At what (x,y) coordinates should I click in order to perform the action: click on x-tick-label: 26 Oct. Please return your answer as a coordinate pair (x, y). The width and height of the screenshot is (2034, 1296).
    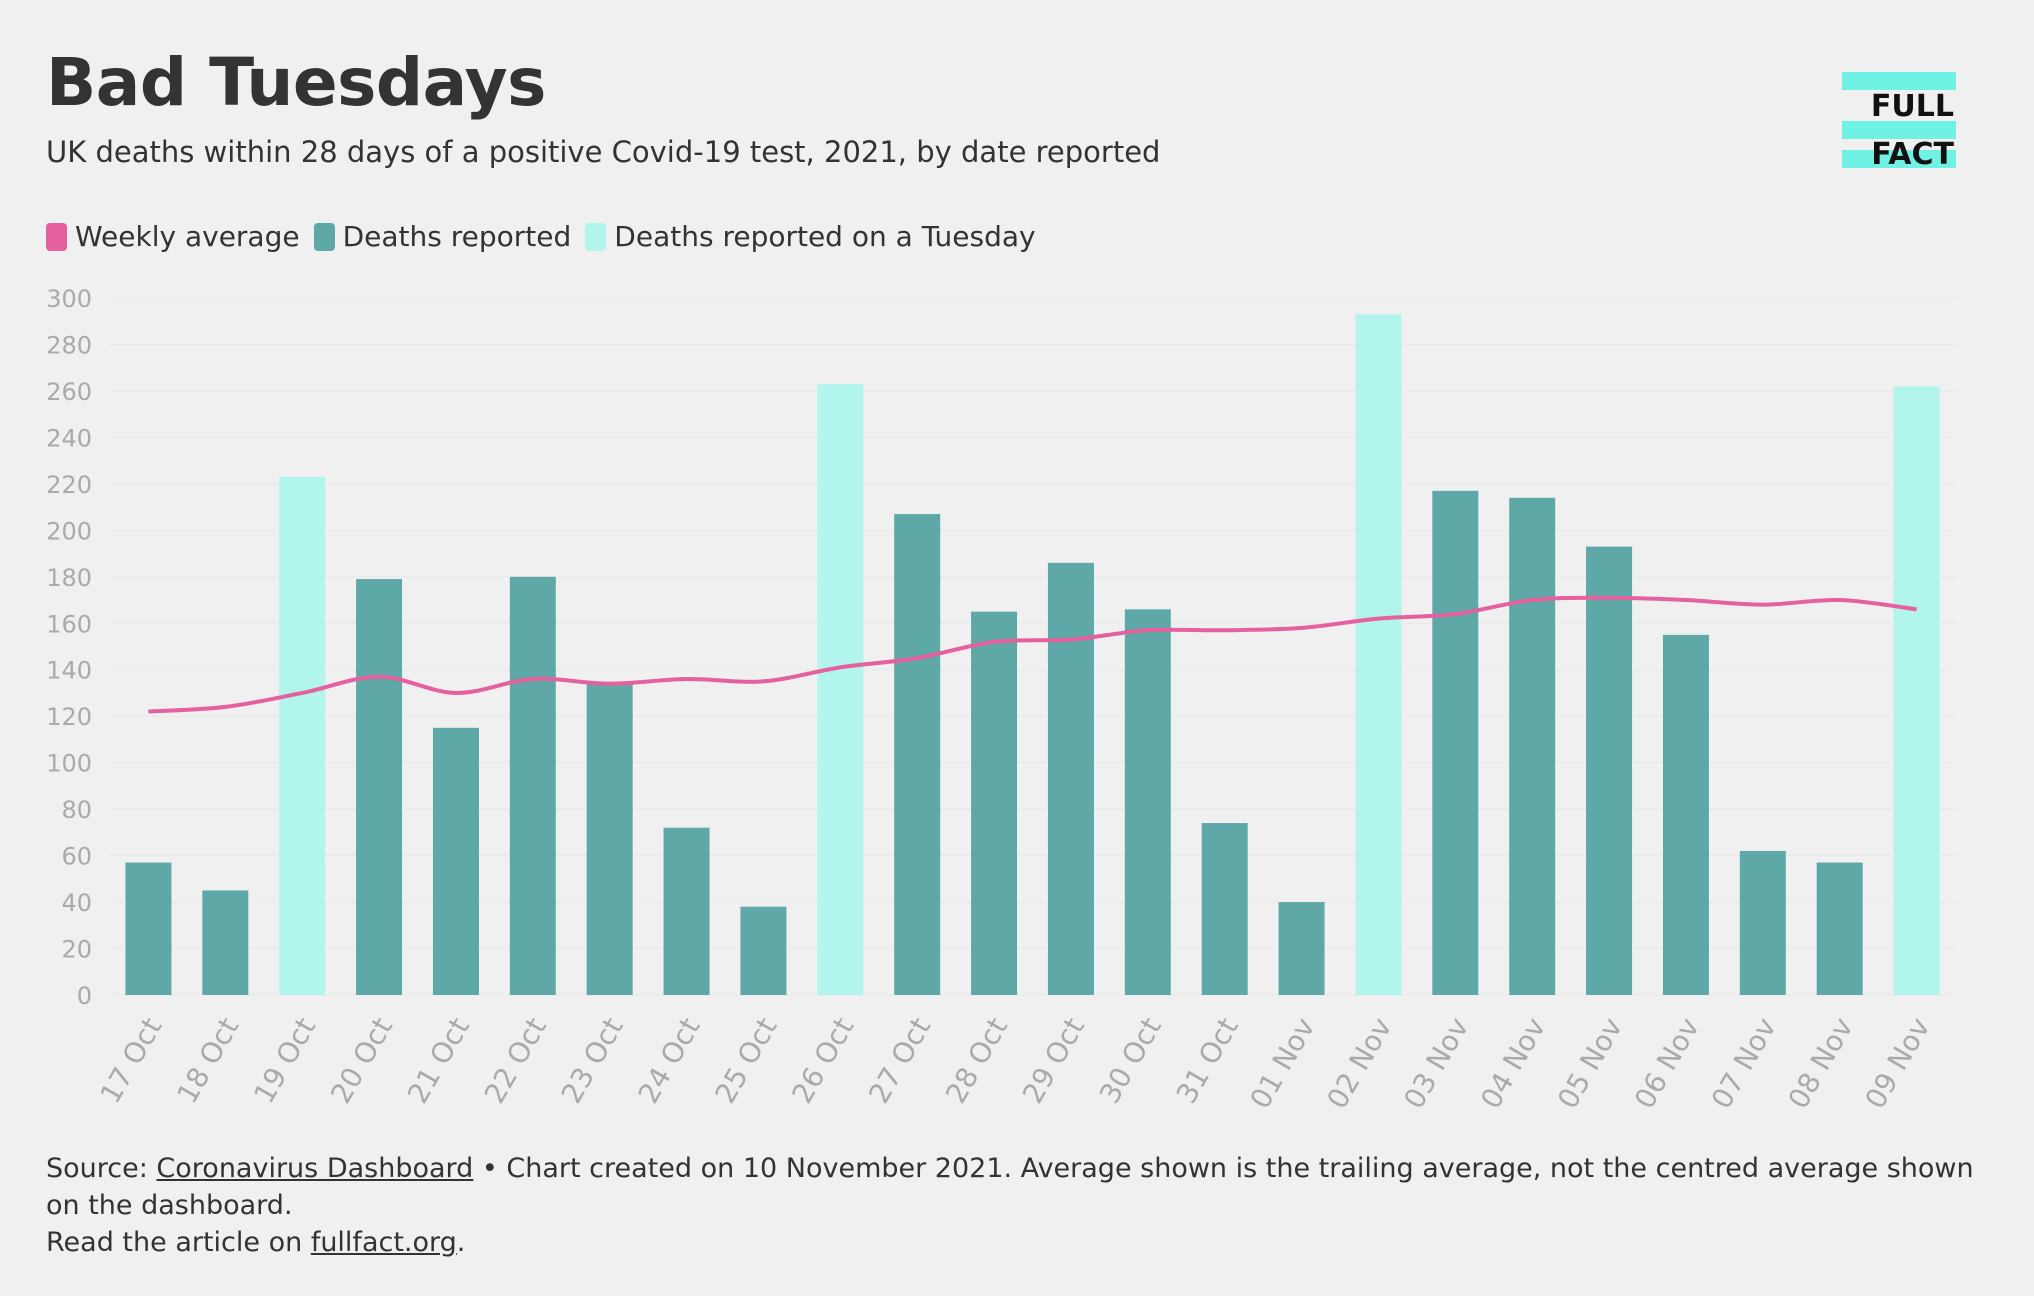
    Looking at the image, I should click on (822, 1060).